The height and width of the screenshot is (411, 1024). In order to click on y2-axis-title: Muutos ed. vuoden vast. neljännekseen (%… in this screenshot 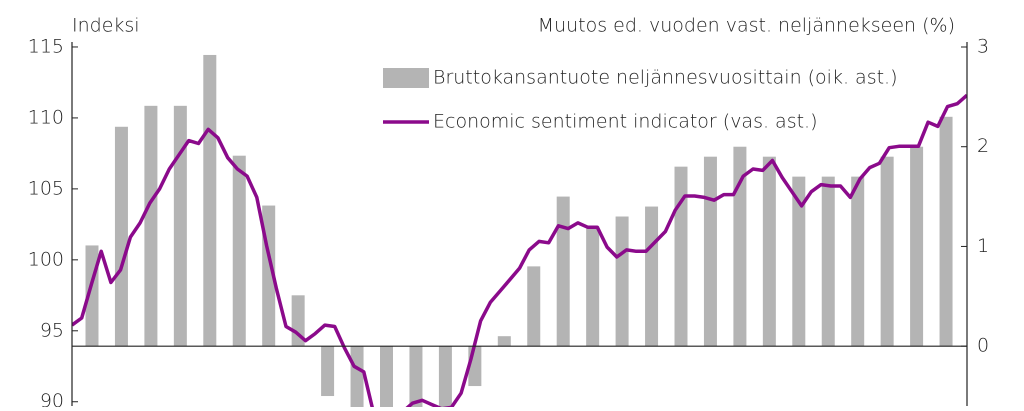, I will do `click(746, 26)`.